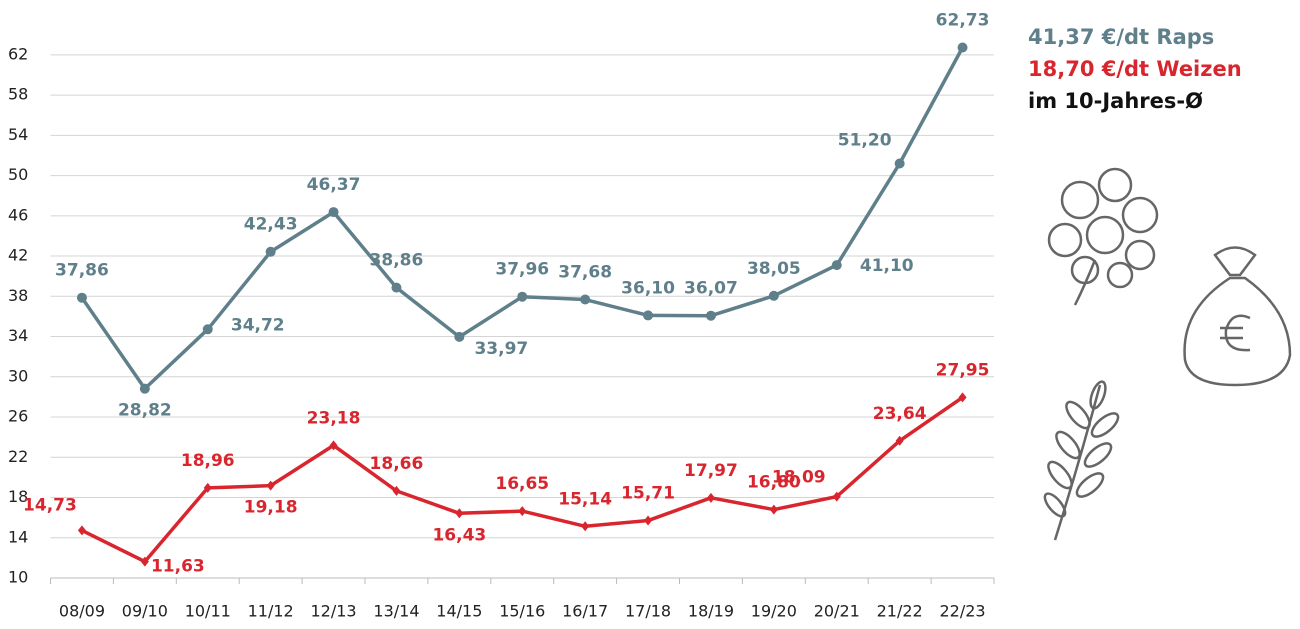 The width and height of the screenshot is (1300, 629). I want to click on value-label: 37,68, so click(585, 273).